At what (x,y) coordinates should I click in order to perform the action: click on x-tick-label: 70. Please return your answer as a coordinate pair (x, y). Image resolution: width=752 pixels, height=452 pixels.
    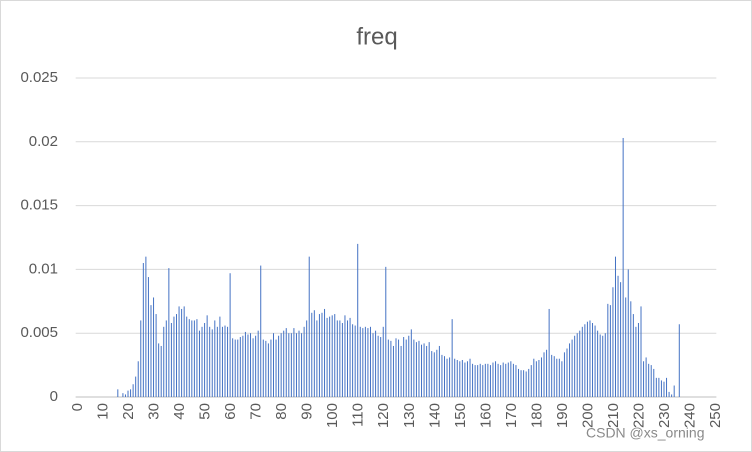
    Looking at the image, I should click on (256, 411).